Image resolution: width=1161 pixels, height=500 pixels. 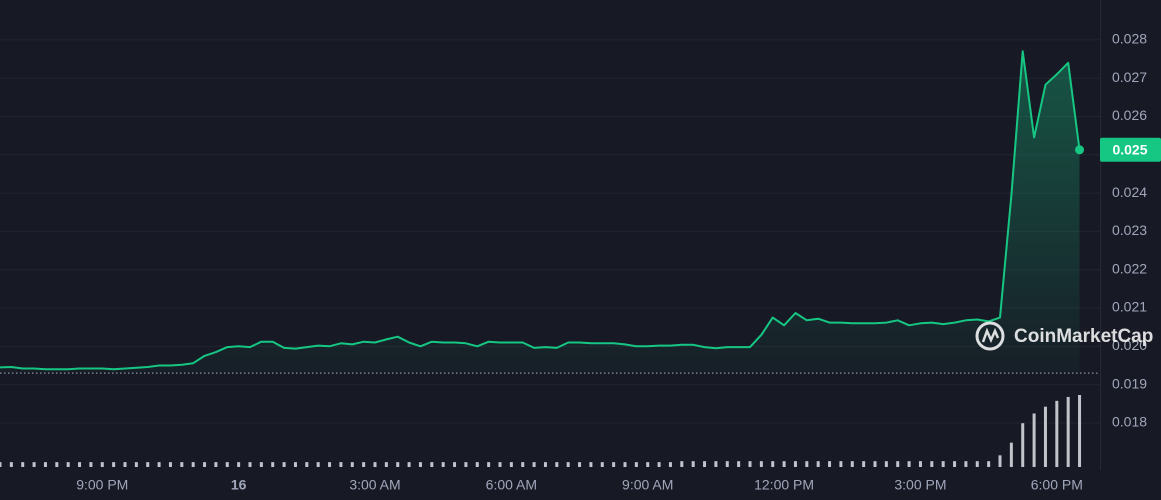 I want to click on y-tick-label: 0.019, so click(x=1129, y=383).